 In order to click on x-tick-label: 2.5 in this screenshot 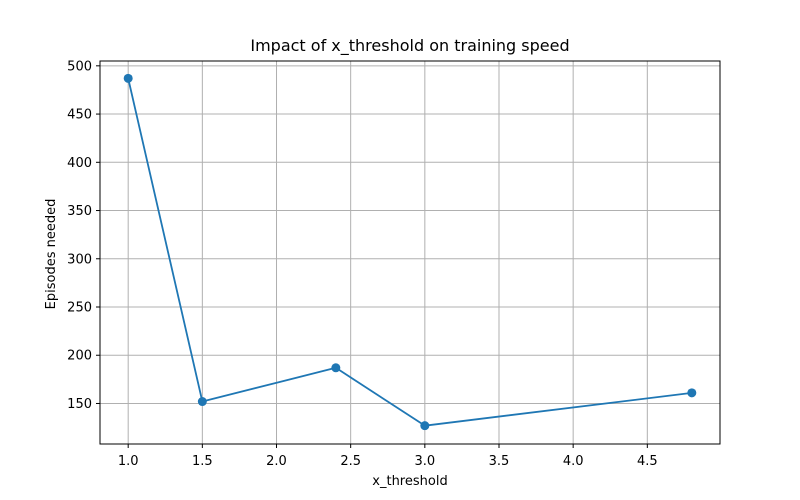, I will do `click(350, 461)`.